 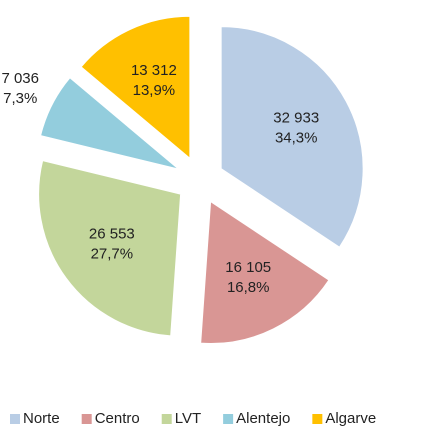 I want to click on percentage-label: 13,9%, so click(x=154, y=90).